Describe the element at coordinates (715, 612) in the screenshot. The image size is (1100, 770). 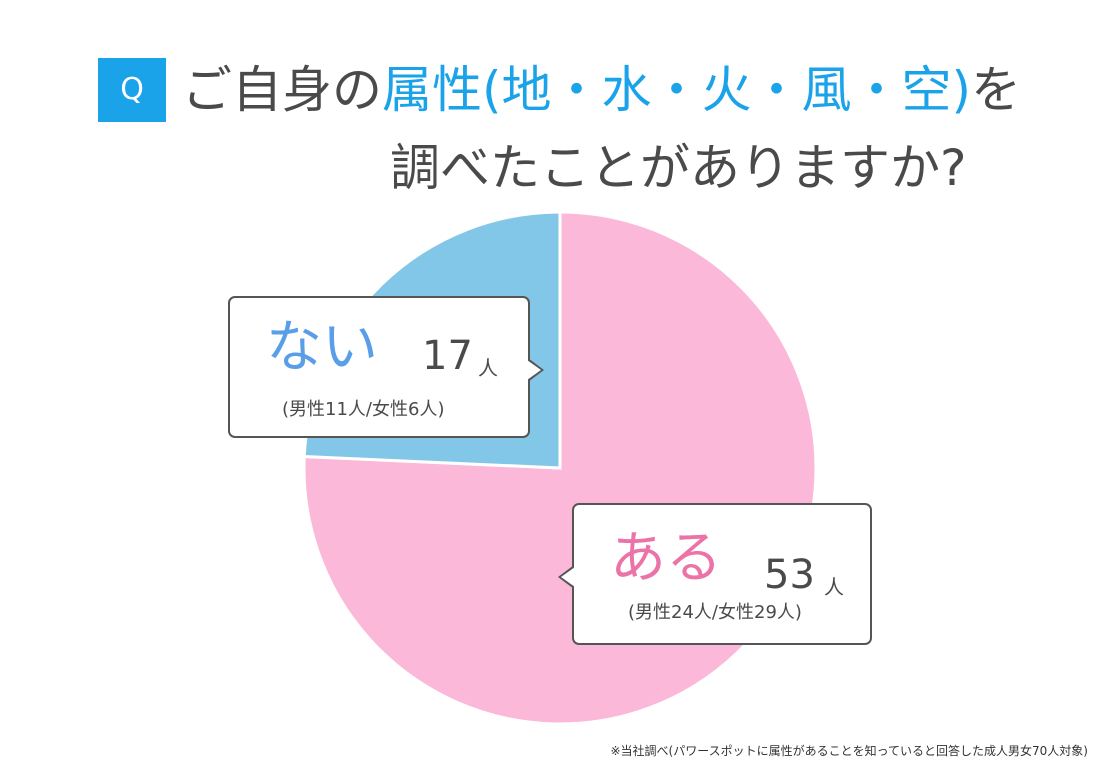
I see `slice-breakdown-yes: (男性24人/女性29人)` at that location.